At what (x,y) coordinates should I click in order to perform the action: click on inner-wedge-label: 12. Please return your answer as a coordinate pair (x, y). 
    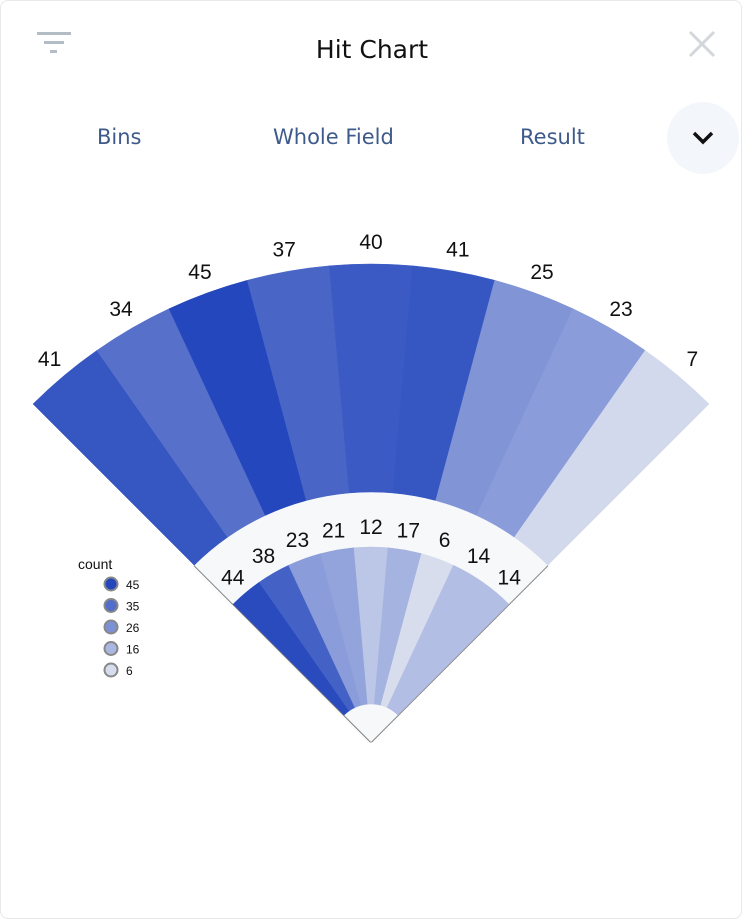
    Looking at the image, I should click on (370, 527).